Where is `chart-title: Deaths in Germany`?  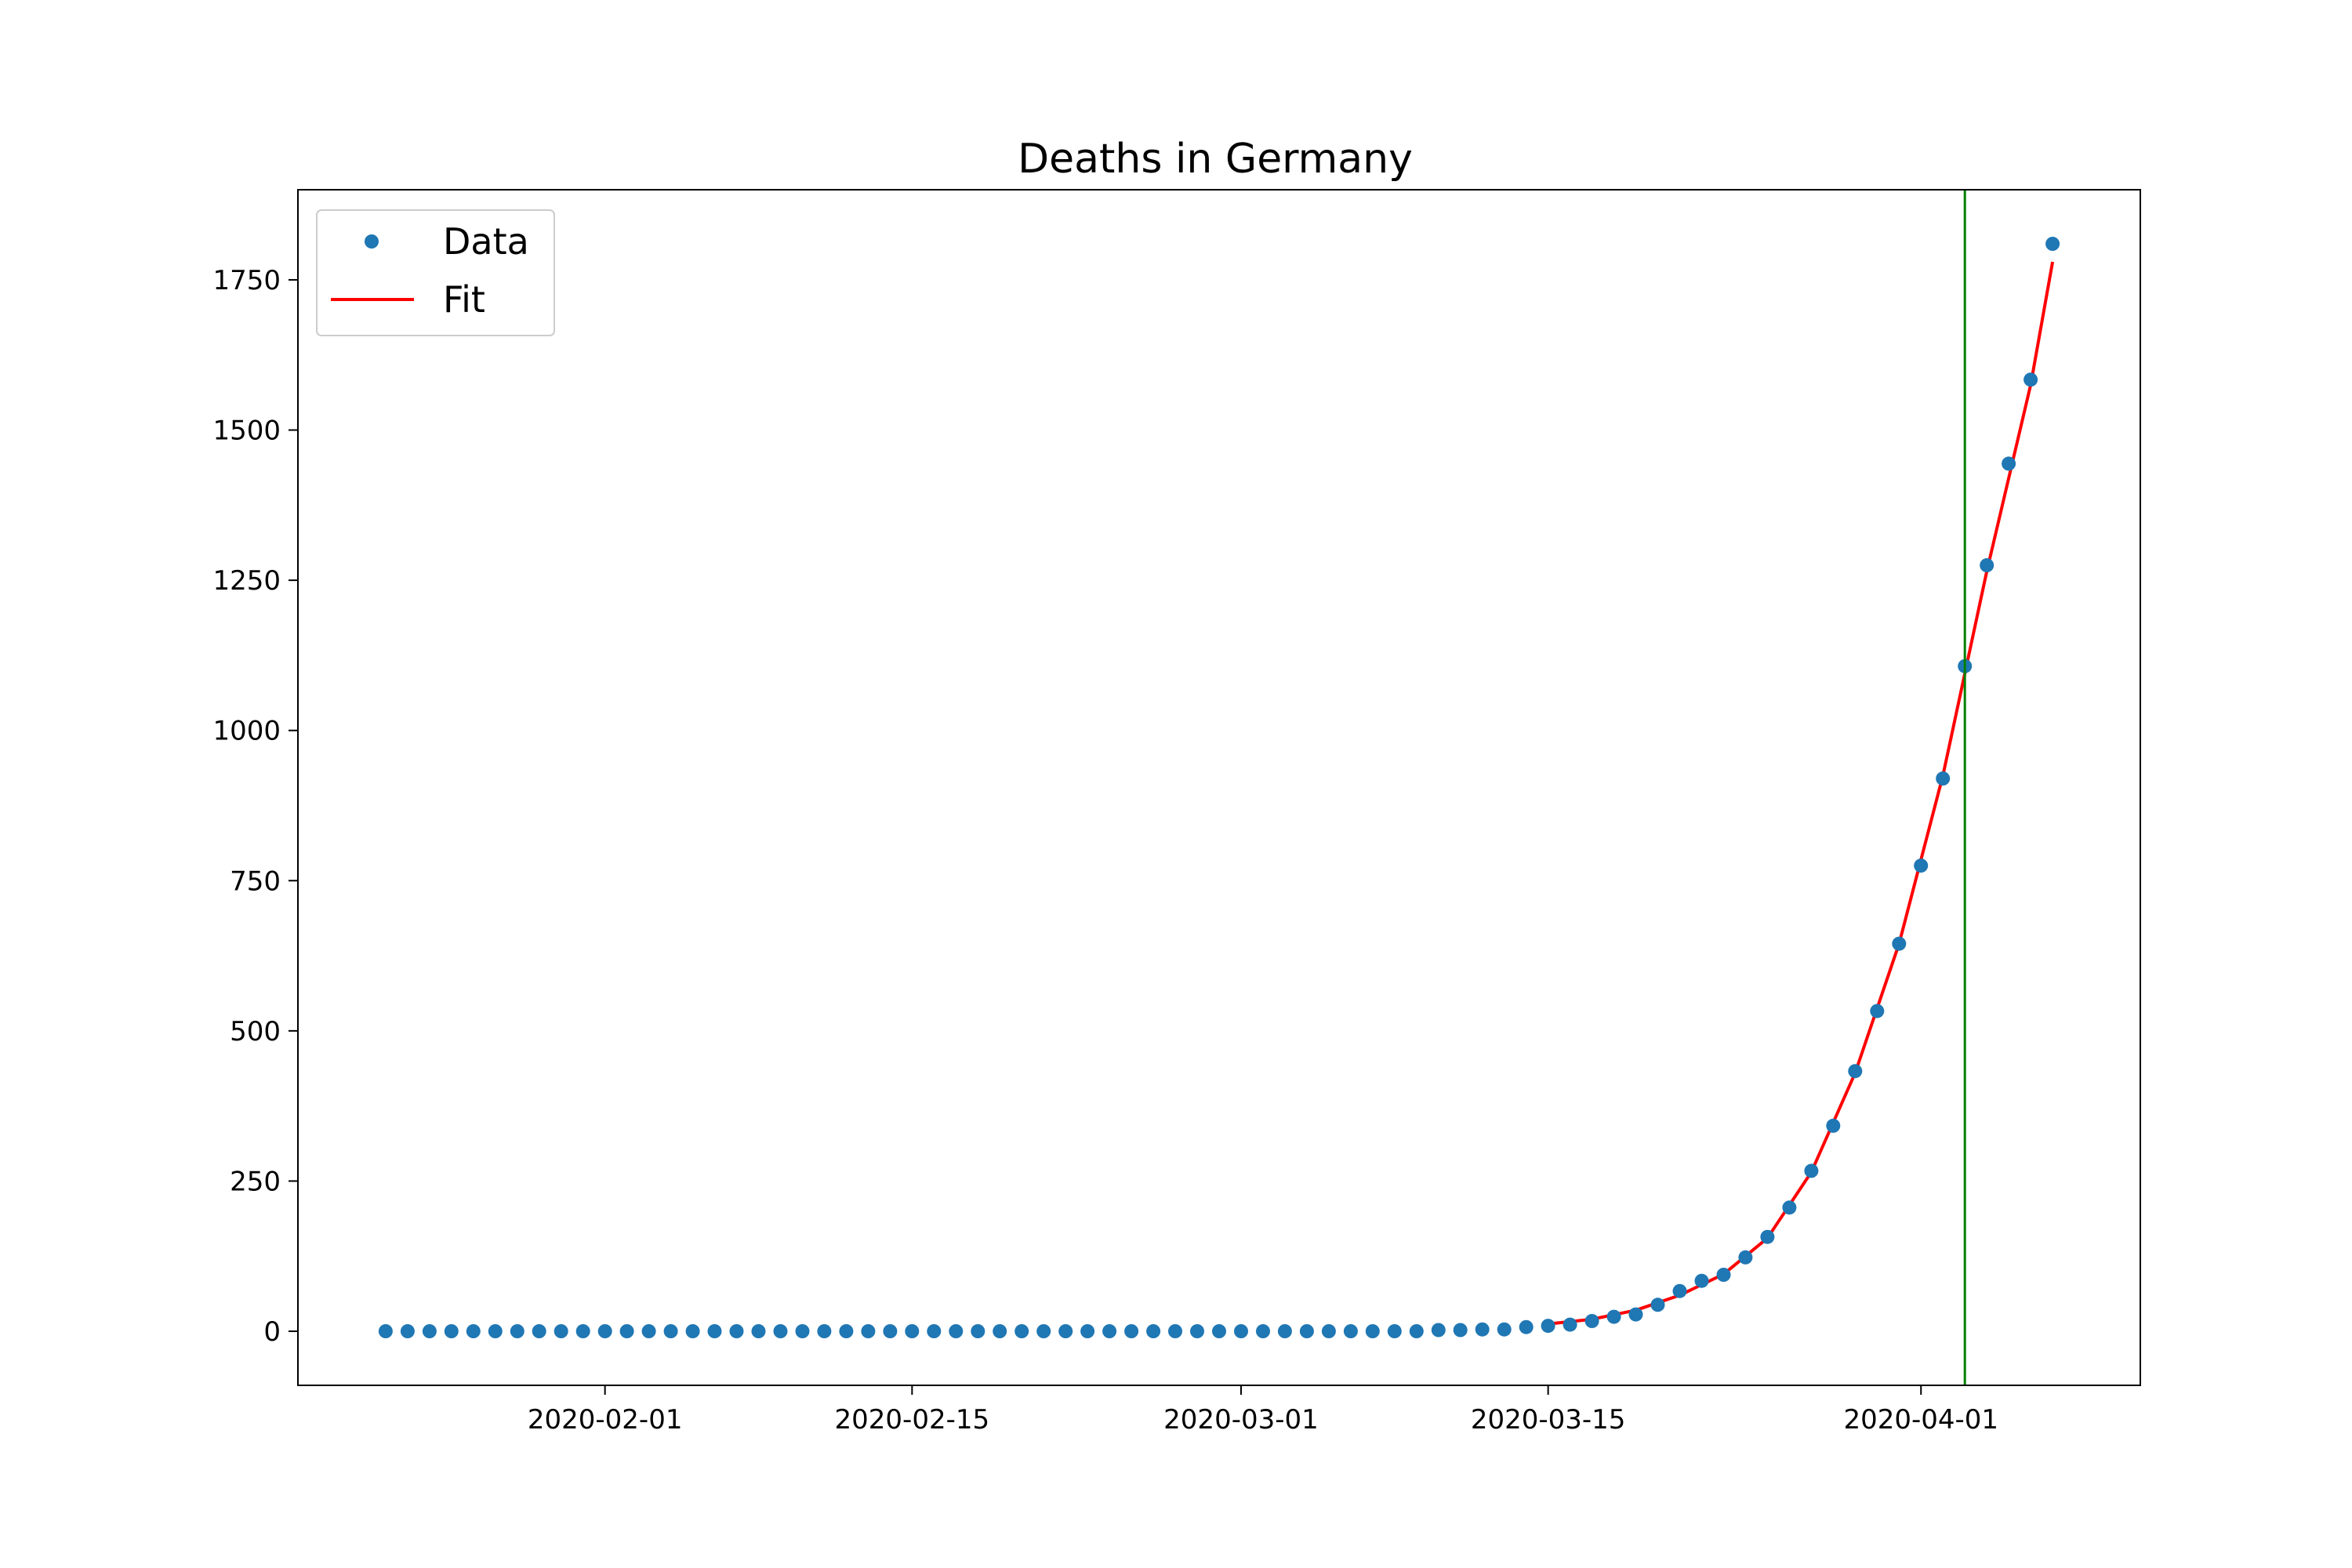 chart-title: Deaths in Germany is located at coordinates (1215, 159).